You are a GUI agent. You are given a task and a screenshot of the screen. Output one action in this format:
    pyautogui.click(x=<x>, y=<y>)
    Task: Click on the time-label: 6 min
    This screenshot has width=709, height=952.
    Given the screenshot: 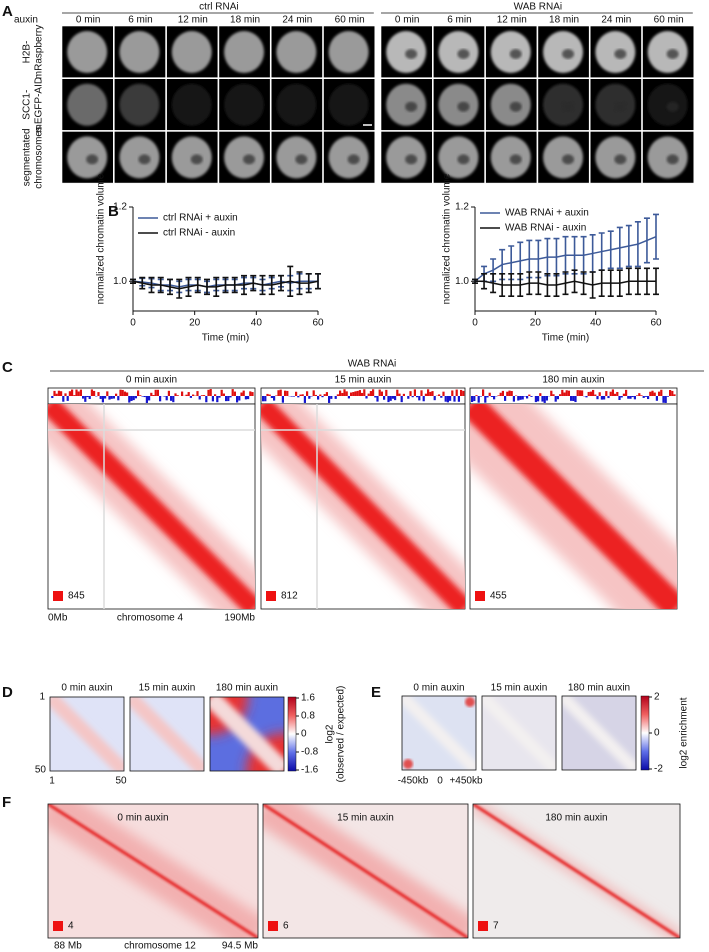 What is the action you would take?
    pyautogui.click(x=140, y=20)
    